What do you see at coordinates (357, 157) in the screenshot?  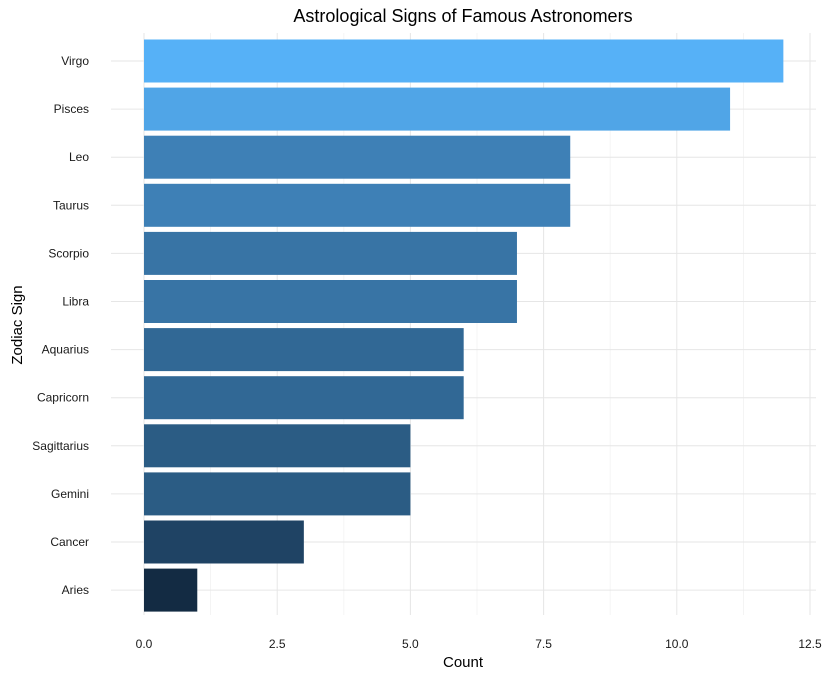 I see `bar-leo` at bounding box center [357, 157].